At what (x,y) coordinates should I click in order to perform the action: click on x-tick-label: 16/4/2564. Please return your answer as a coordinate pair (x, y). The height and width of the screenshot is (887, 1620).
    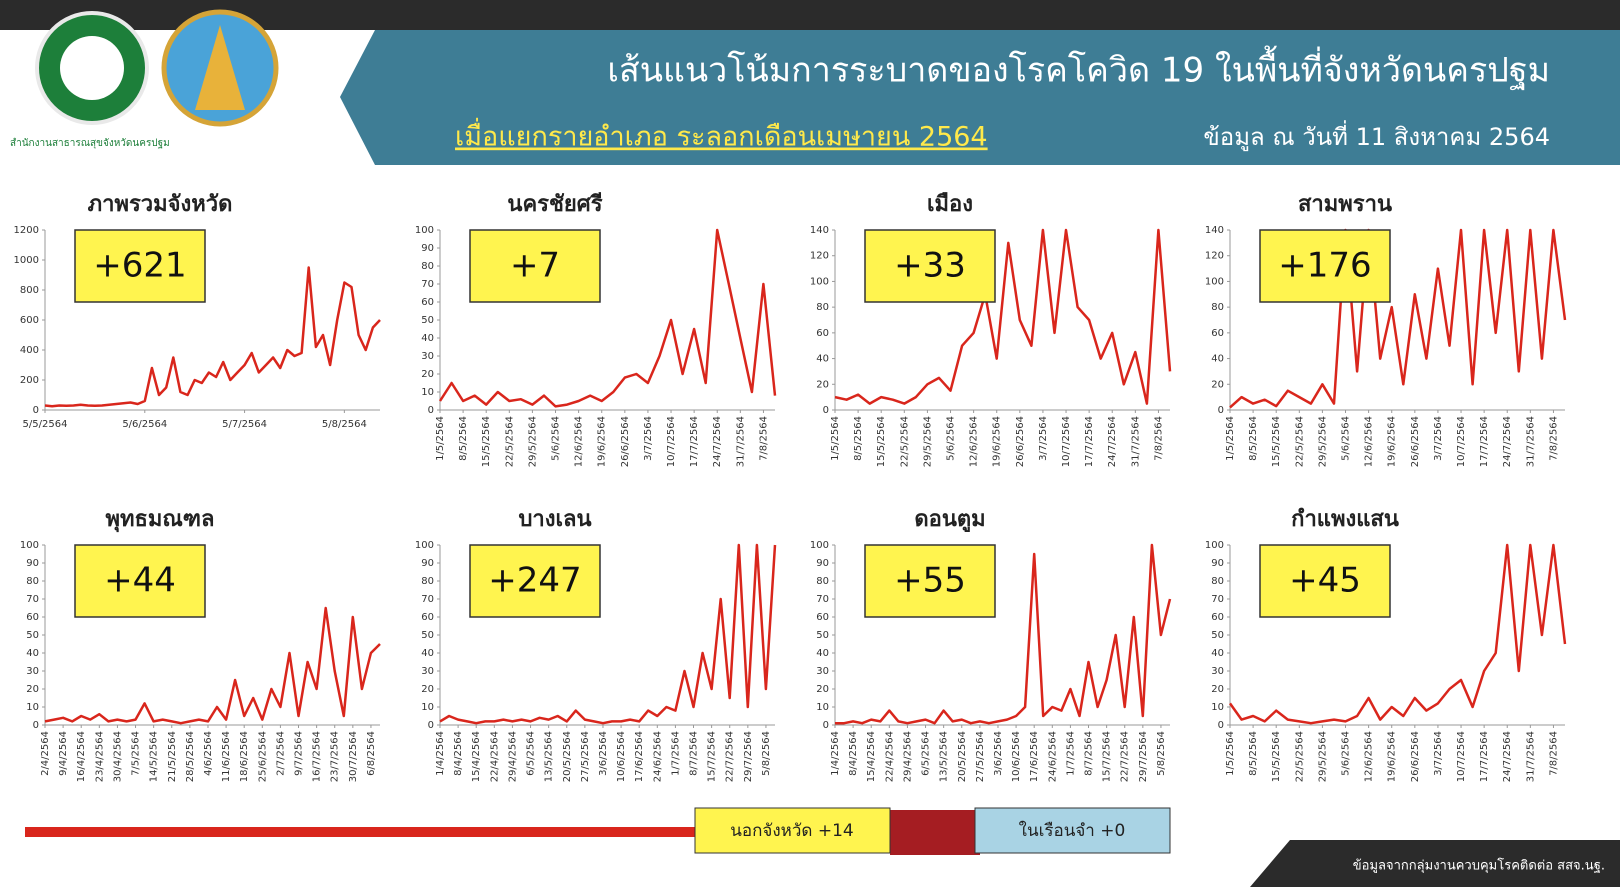
    Looking at the image, I should click on (81, 756).